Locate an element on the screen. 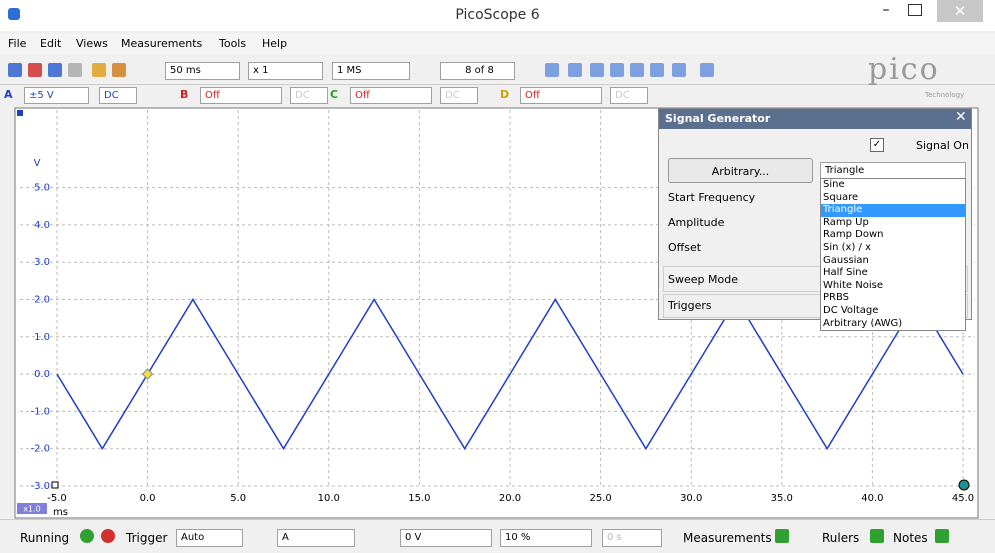 This screenshot has width=995, height=553. y-tick-label: -3.0 is located at coordinates (40, 486).